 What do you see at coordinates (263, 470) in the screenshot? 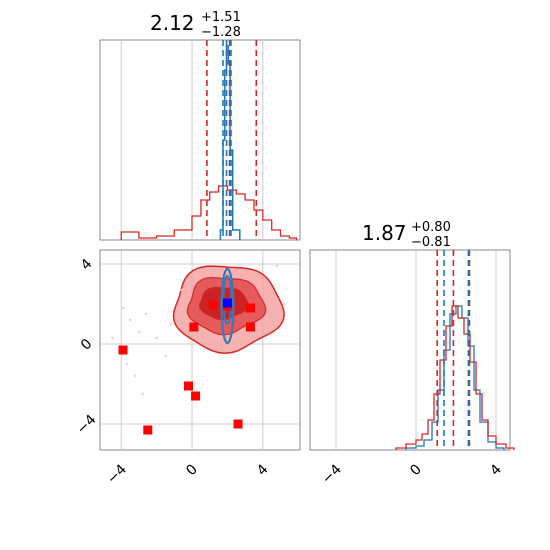
I see `scatter-xtick-label: 4` at bounding box center [263, 470].